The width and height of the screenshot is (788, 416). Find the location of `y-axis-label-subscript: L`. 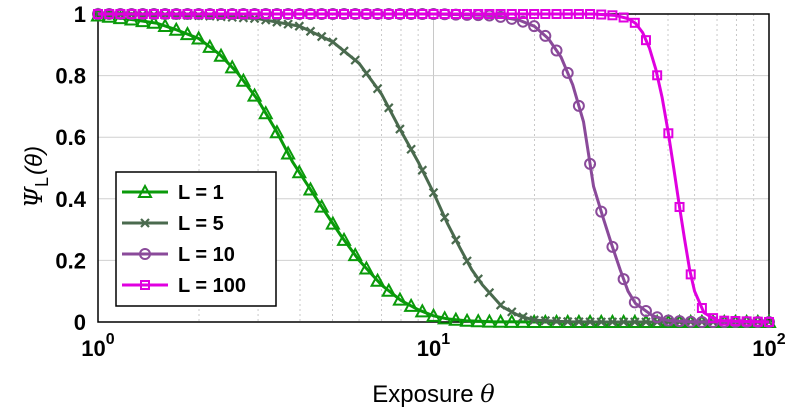

y-axis-label-subscript: L is located at coordinates (42, 182).